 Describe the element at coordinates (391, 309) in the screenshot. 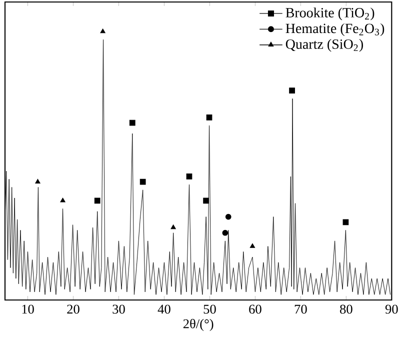

I see `x-tick-label: 90` at that location.